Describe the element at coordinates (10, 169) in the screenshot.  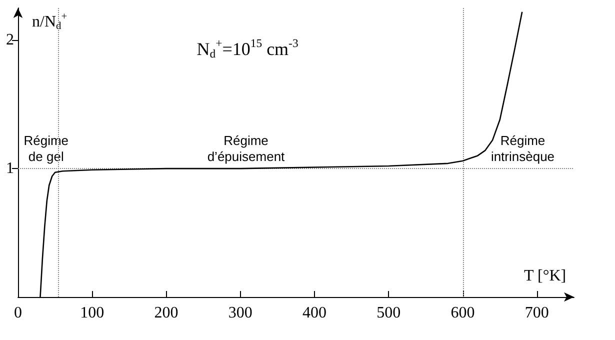
I see `y-tick-label: 1` at that location.